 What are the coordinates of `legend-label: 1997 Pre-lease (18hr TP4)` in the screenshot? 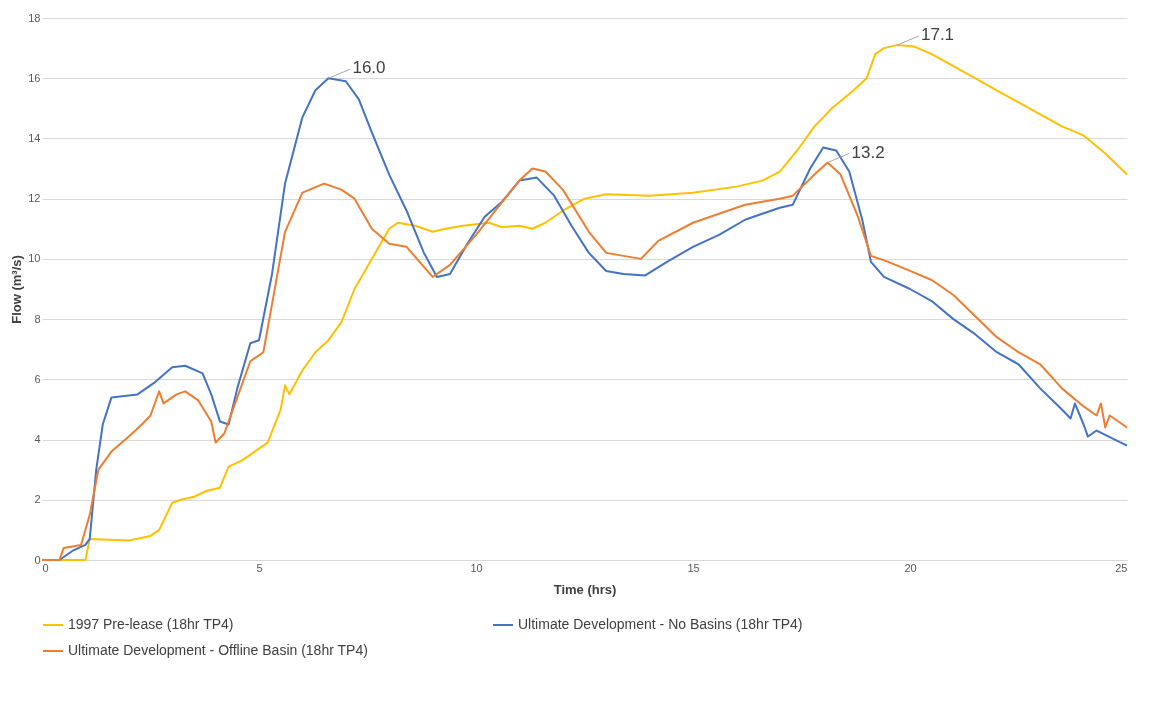 It's located at (151, 624).